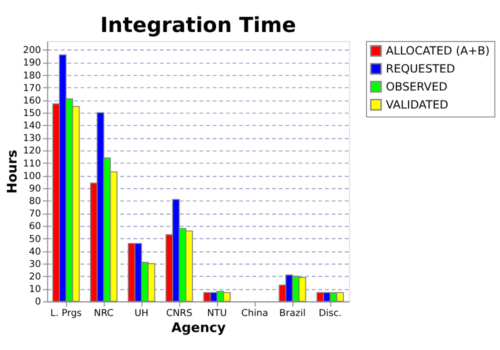 This screenshot has width=500, height=350. Describe the element at coordinates (32, 114) in the screenshot. I see `y-tick-label: 150` at that location.